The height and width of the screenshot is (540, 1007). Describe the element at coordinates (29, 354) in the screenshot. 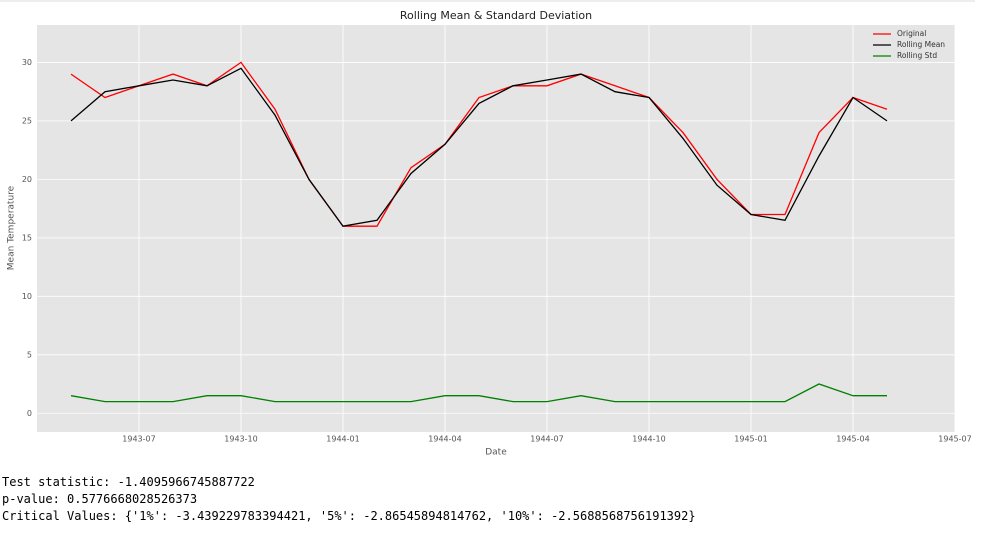

I see `y-tick-label: 5` at that location.